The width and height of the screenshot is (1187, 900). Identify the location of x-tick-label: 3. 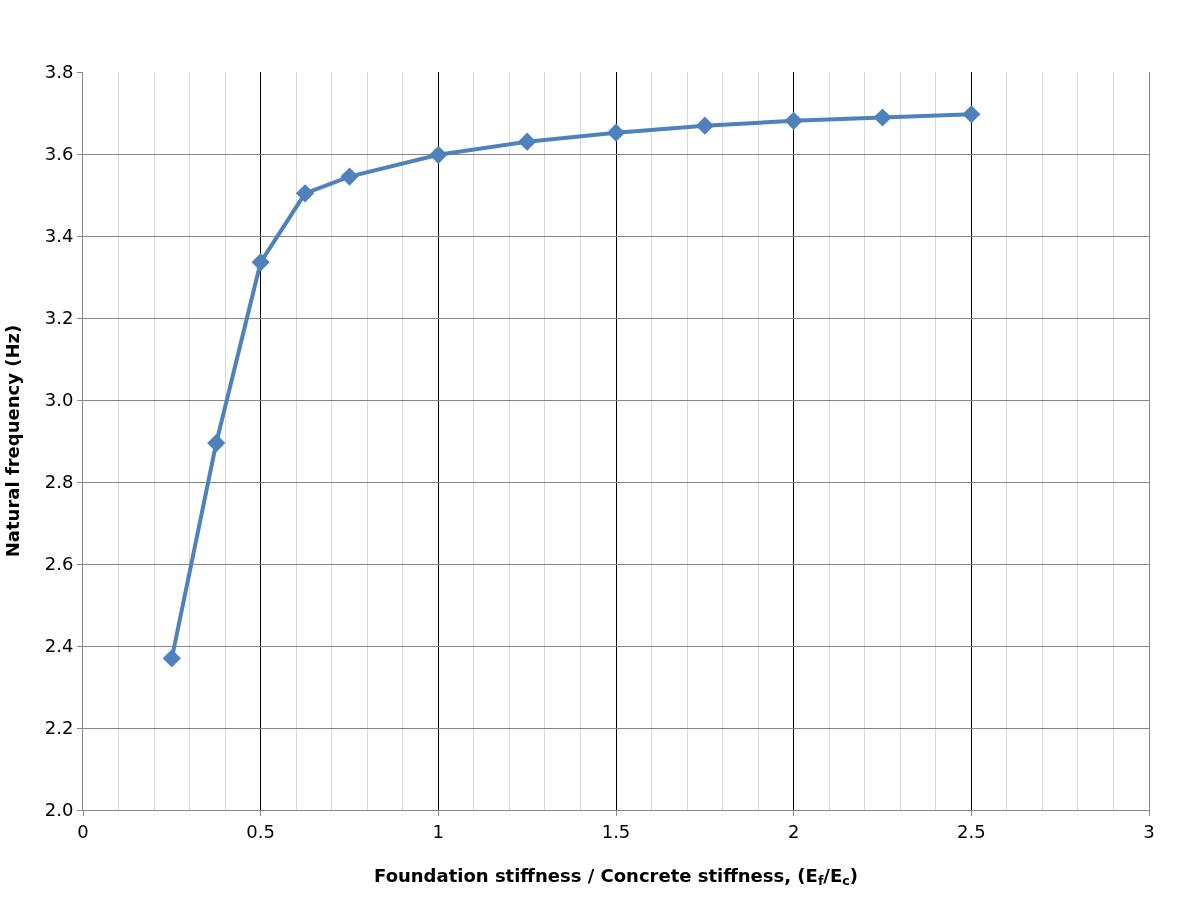
(1149, 831).